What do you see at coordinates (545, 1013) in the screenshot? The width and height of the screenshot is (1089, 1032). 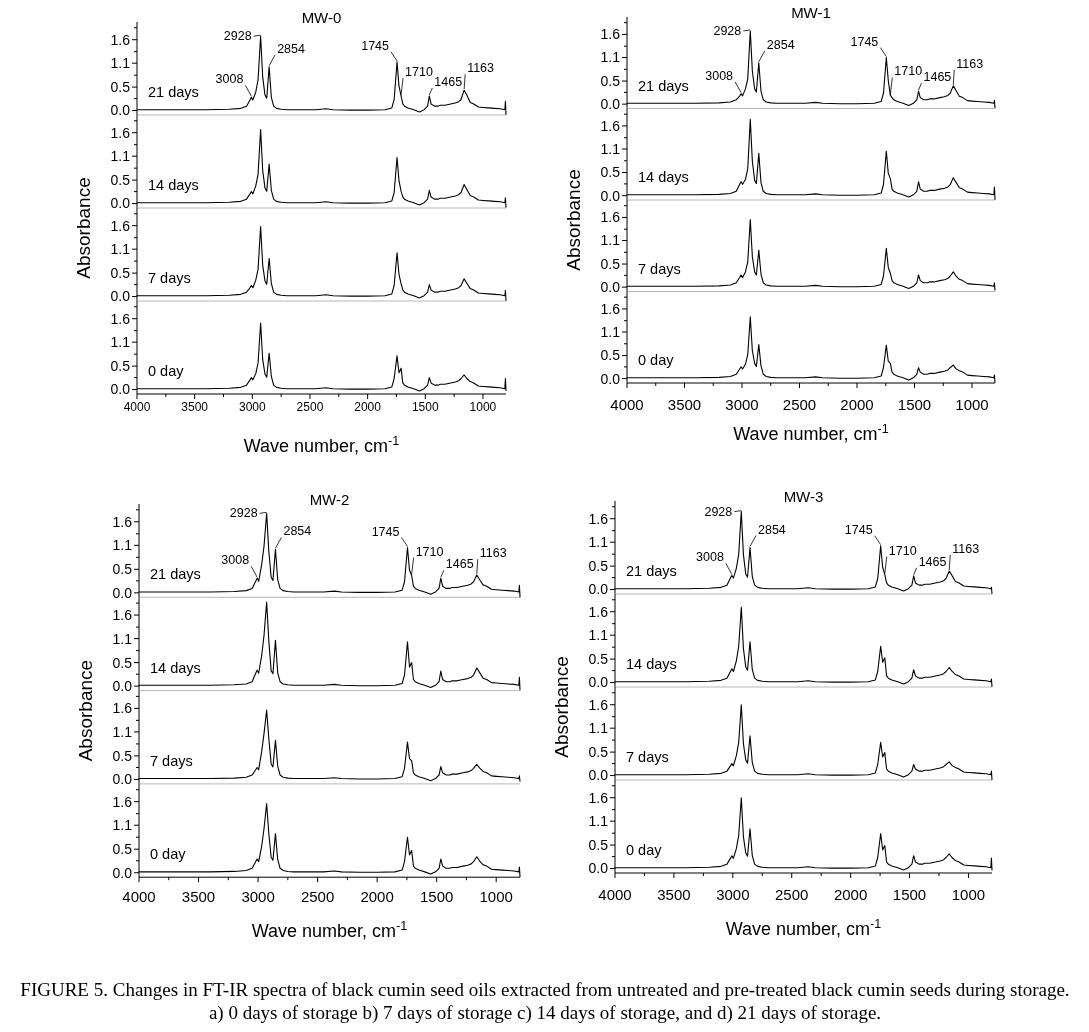 I see `text: a) 0 days of storage b) 7 days of storage c) 14 days of storage, and d) 21 days of storage.` at bounding box center [545, 1013].